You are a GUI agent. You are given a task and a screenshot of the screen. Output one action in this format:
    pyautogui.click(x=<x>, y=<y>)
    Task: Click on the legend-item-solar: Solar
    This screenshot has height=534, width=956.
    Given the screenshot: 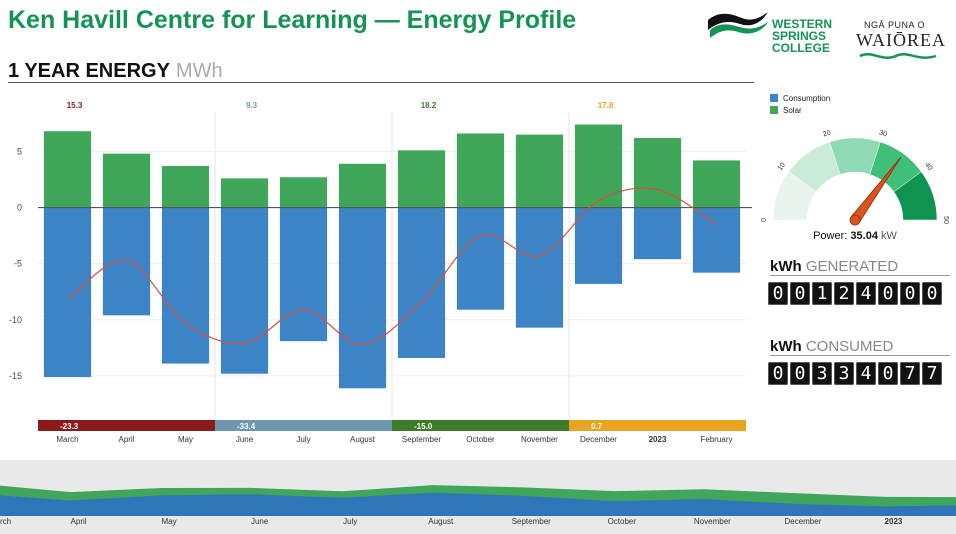 What is the action you would take?
    pyautogui.click(x=800, y=110)
    